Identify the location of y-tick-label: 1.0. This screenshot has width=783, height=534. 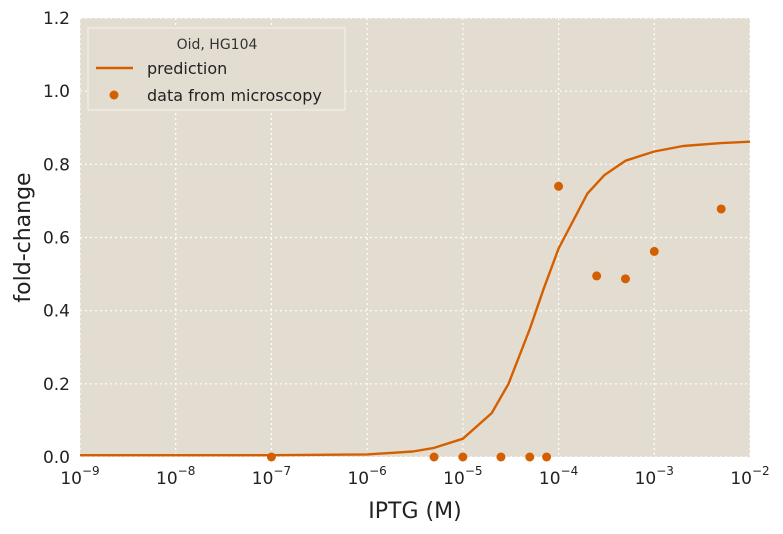
(56, 92).